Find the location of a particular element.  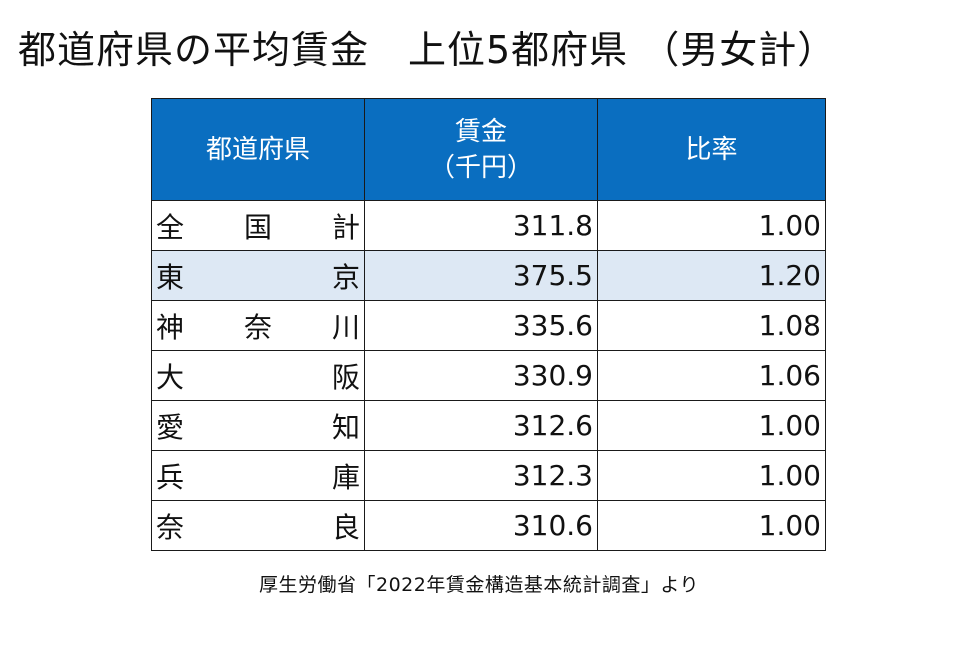

table-row: 全 国 計 311.8 1.00 is located at coordinates (488, 225).